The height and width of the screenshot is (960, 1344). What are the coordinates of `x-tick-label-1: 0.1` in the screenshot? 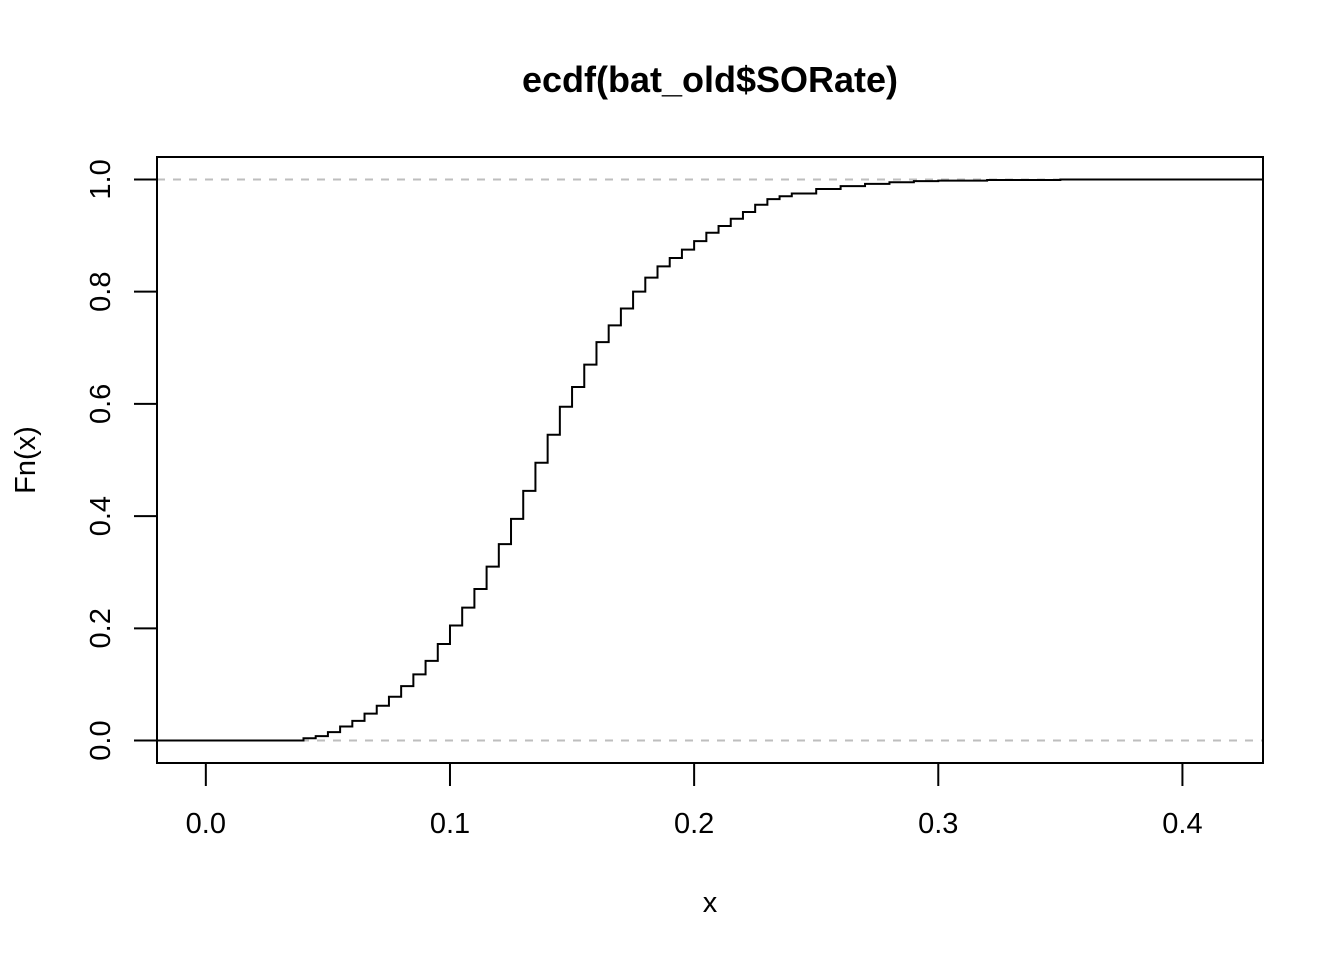 It's located at (450, 824).